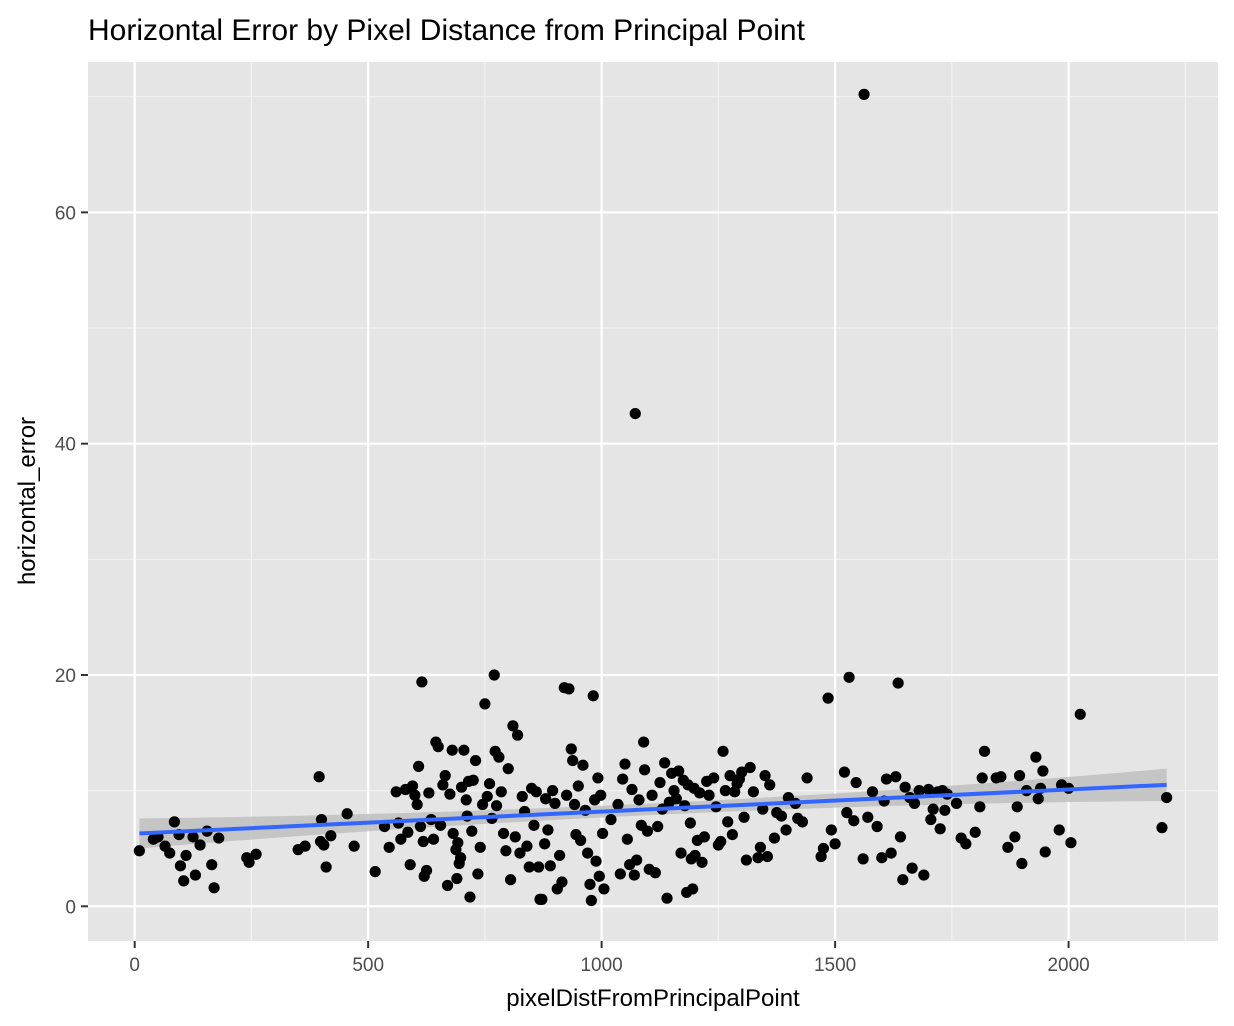 This screenshot has width=1234, height=1026. Describe the element at coordinates (1068, 965) in the screenshot. I see `x-tick-label: 2000` at that location.